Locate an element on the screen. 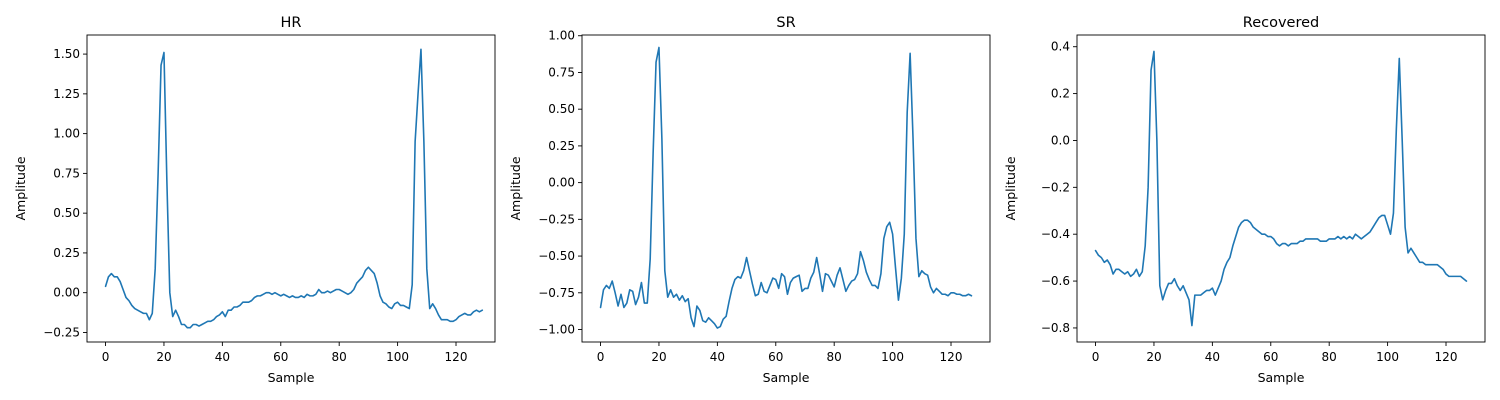 This screenshot has width=1500, height=400. sr-ytick-label: −0.25 is located at coordinates (556, 219).